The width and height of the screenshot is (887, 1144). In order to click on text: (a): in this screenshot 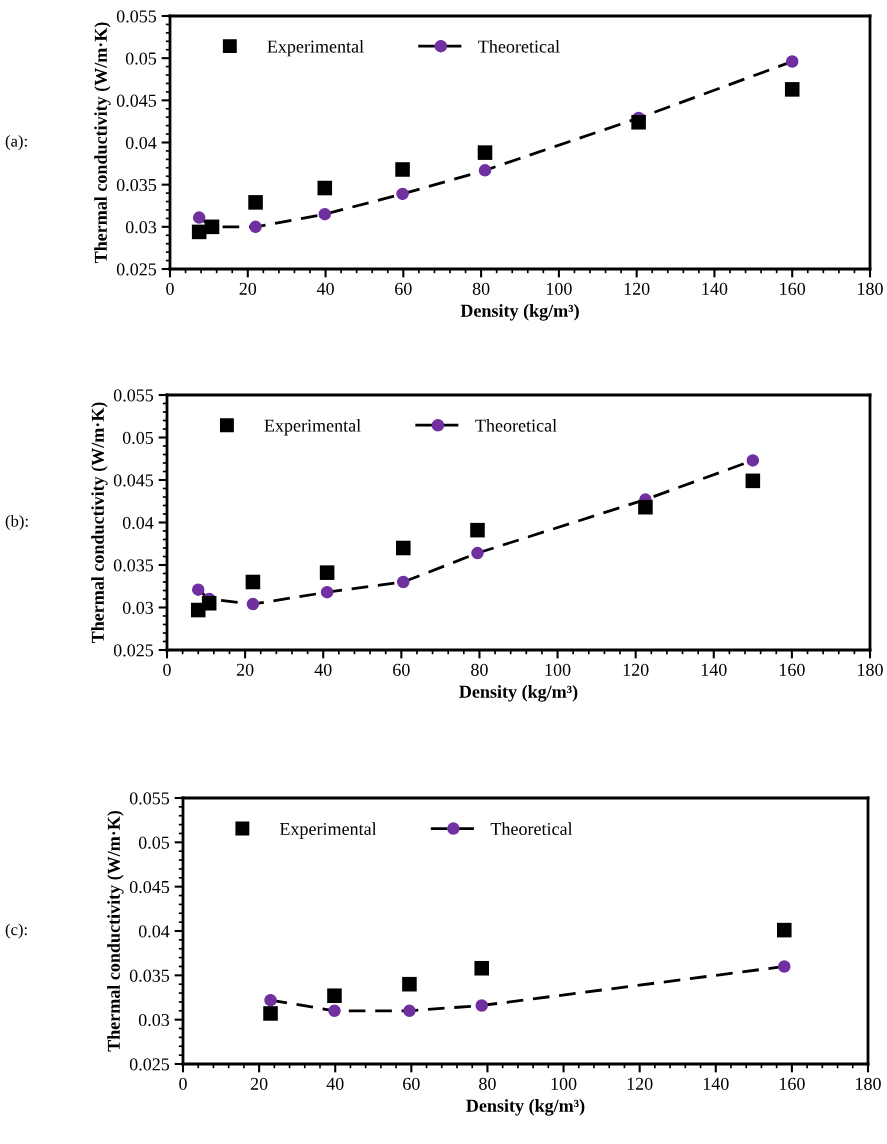, I will do `click(16, 142)`.